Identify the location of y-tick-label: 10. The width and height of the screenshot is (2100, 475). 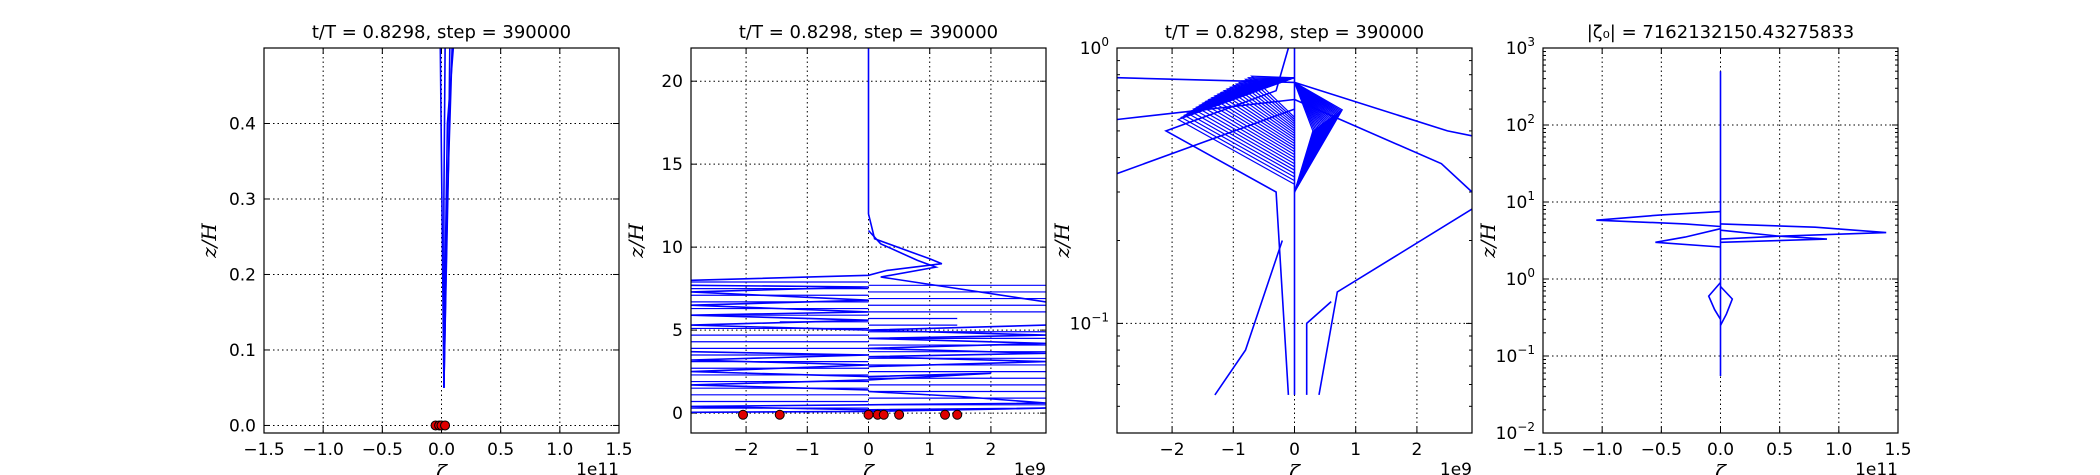
(672, 248).